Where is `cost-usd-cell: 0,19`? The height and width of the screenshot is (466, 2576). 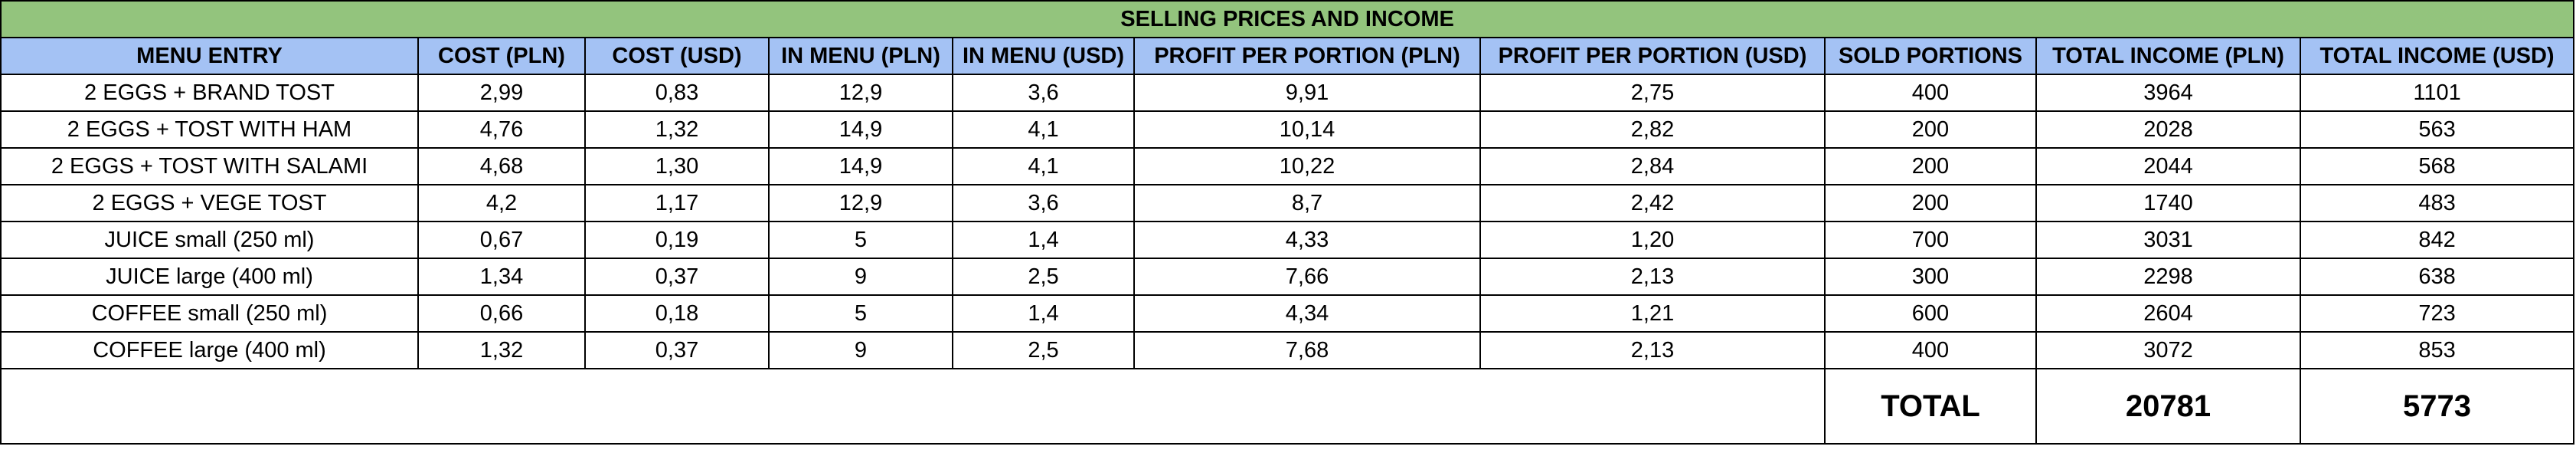
cost-usd-cell: 0,19 is located at coordinates (677, 240).